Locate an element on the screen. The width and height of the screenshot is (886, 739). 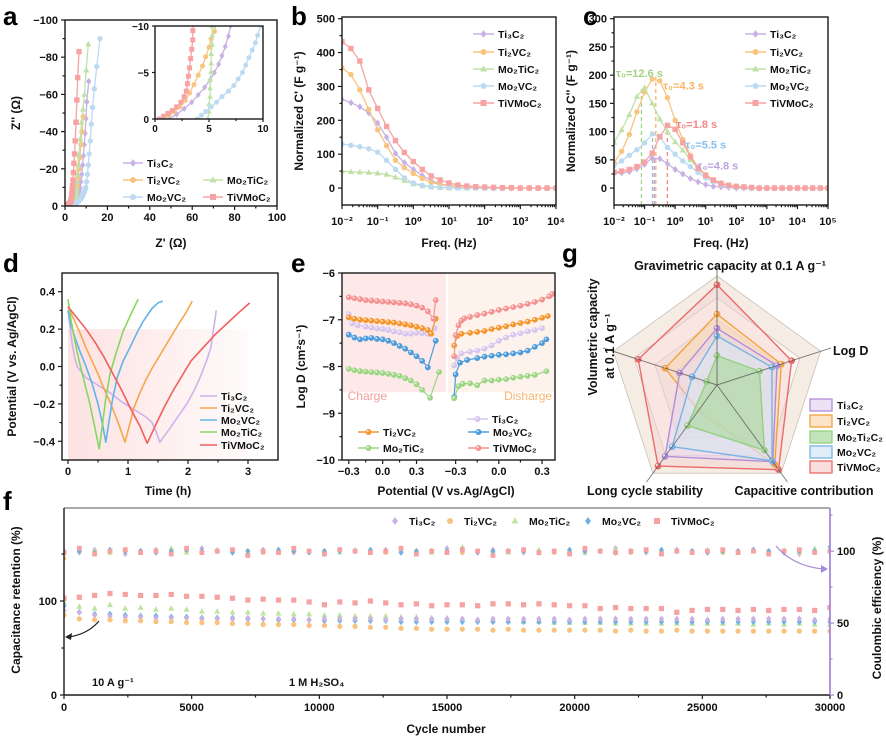
axes-frame is located at coordinates (721, 111).